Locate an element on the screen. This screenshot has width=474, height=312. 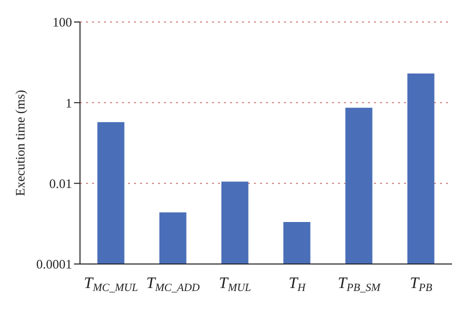
x-tick-label: T$_{MUL}$ is located at coordinates (235, 284).